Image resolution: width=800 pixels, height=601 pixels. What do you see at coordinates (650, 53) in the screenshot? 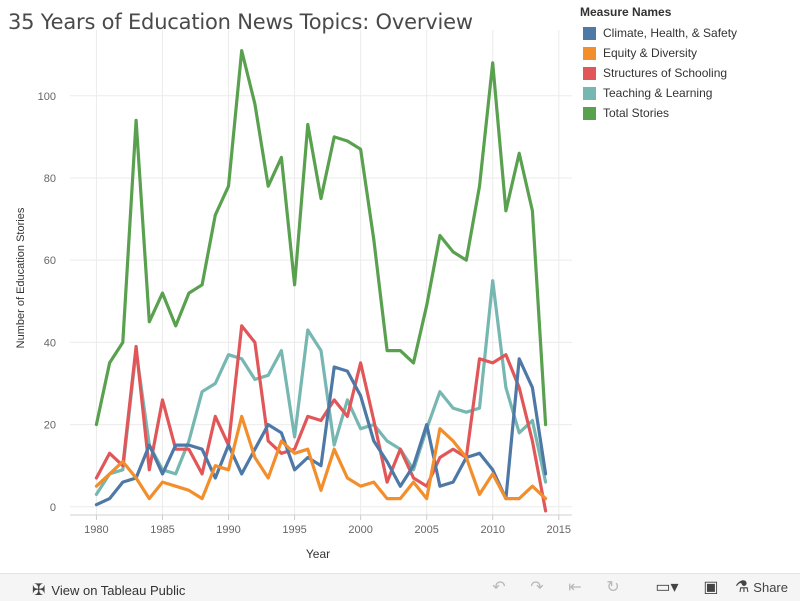
I see `legend-label: Equity & Diversity` at bounding box center [650, 53].